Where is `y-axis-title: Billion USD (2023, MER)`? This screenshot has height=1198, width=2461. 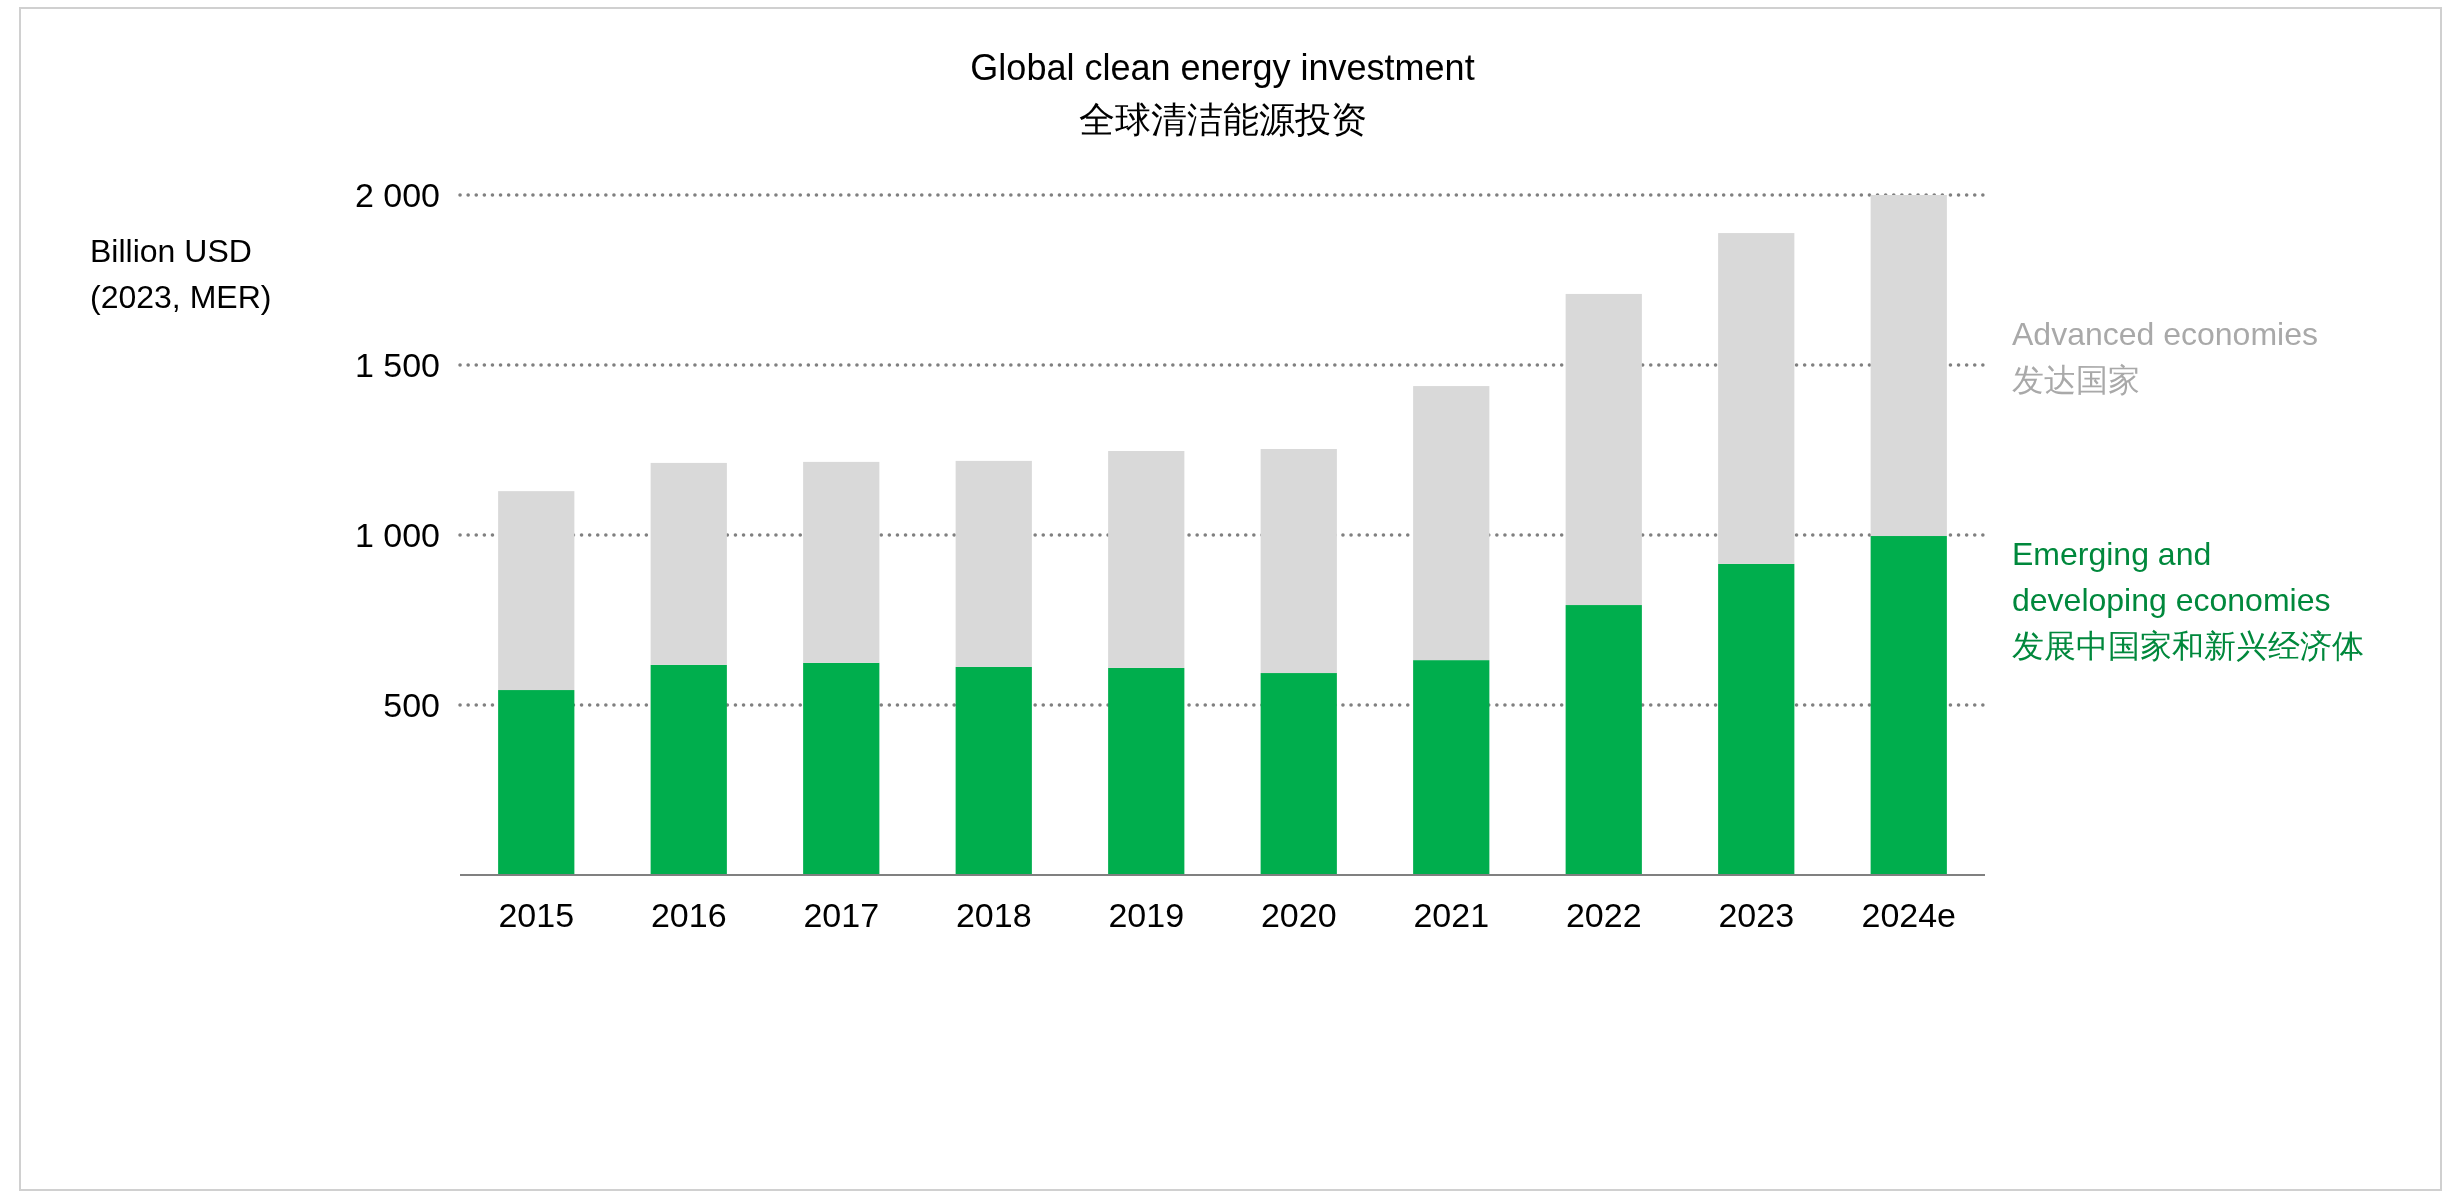
y-axis-title: Billion USD (2023, MER) is located at coordinates (181, 274).